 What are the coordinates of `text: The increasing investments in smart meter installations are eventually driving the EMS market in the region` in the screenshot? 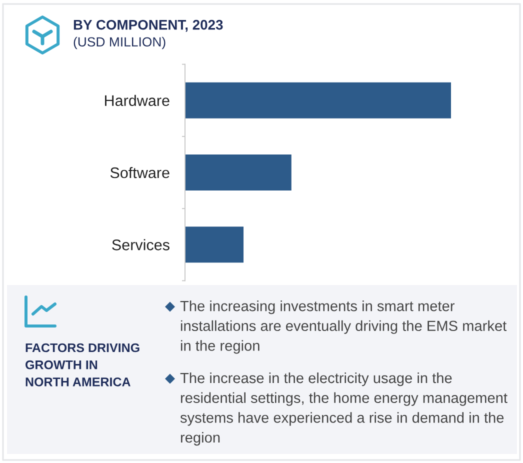 It's located at (343, 327).